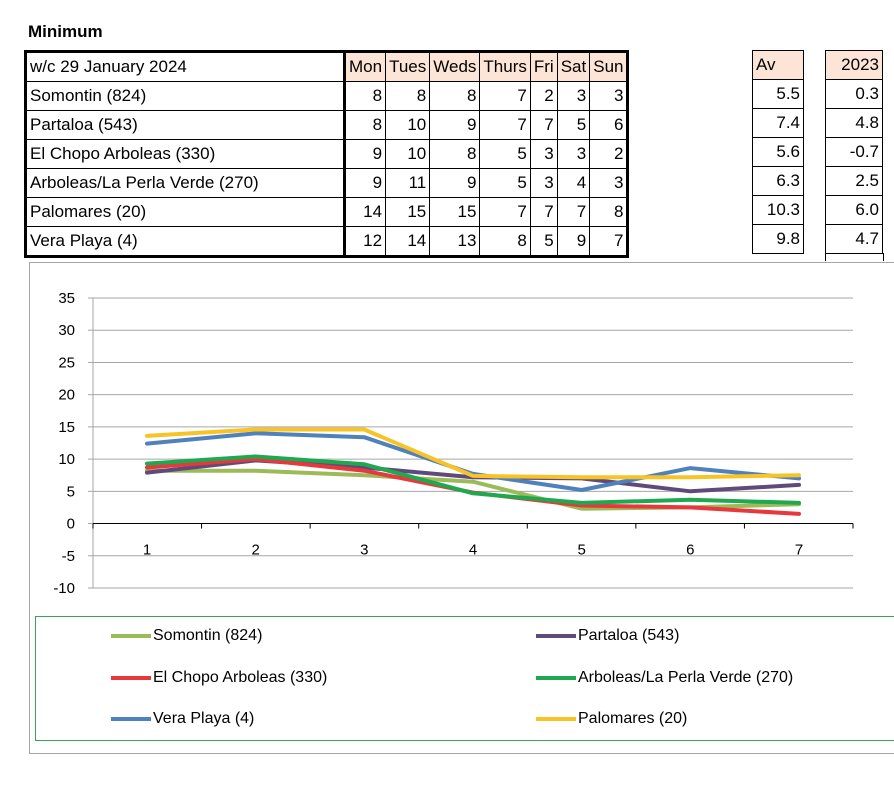 Image resolution: width=894 pixels, height=800 pixels. What do you see at coordinates (854, 239) in the screenshot?
I see `previous-year-cell: 4.7` at bounding box center [854, 239].